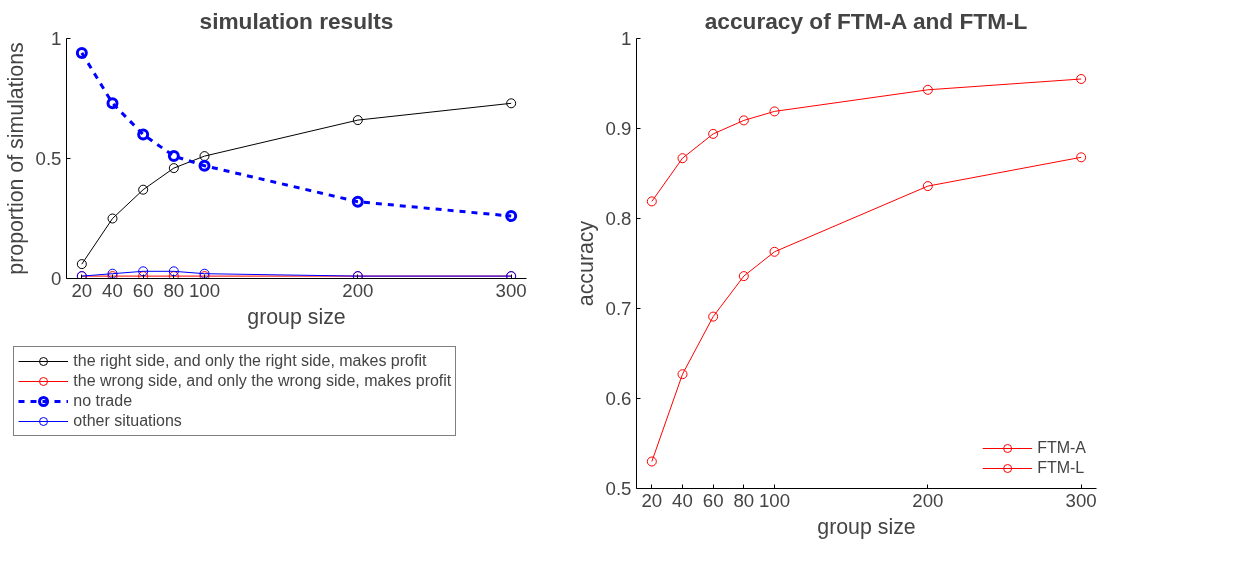 Image resolution: width=1249 pixels, height=572 pixels. I want to click on y-tick-label: 0.6, so click(618, 398).